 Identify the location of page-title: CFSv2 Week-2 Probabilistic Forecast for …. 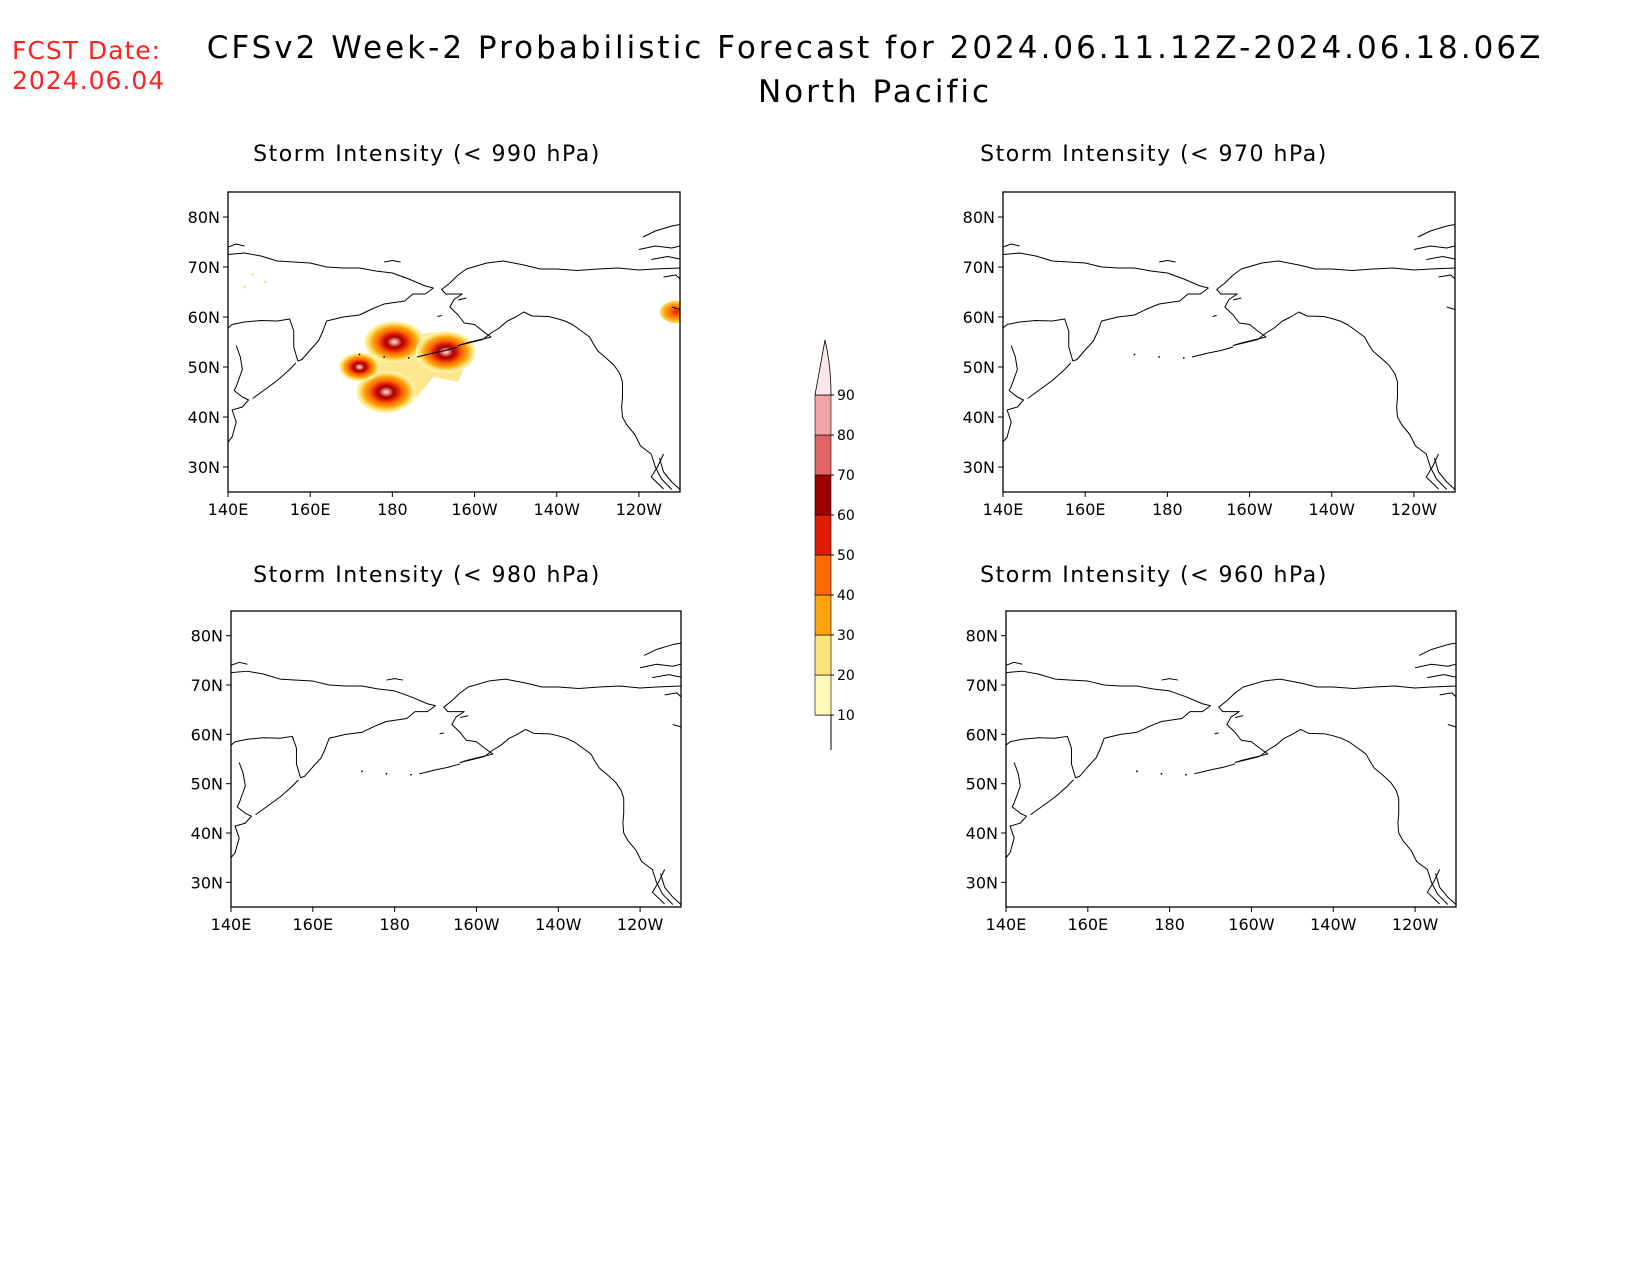
(875, 48).